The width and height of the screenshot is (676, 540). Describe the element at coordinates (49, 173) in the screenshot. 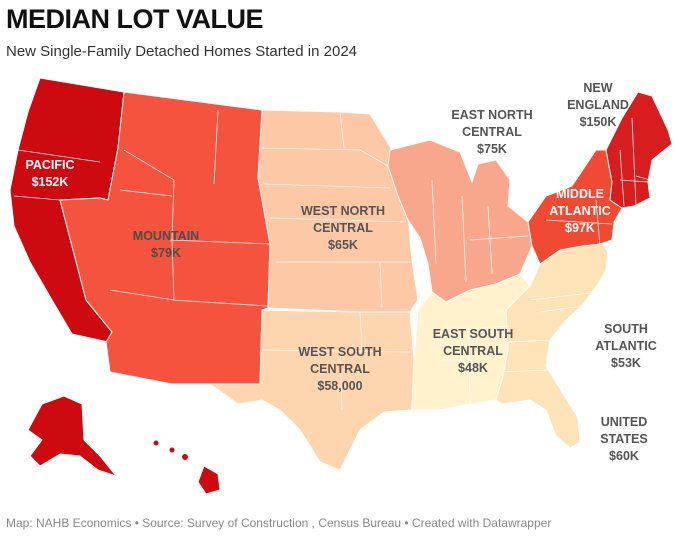

I see `label-pacific: PACIFIC $152K` at that location.